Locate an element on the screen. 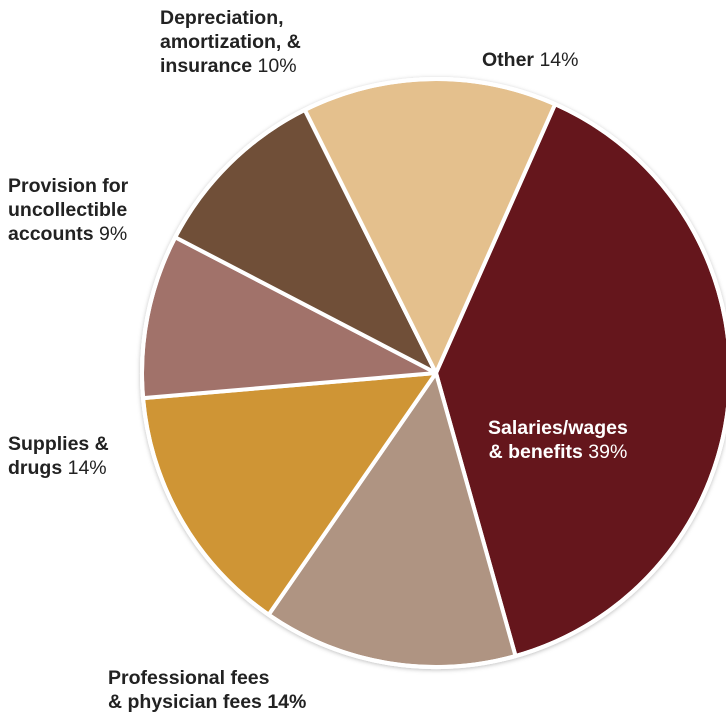 This screenshot has width=726, height=721. label-supplies: Supplies & drugs 14% is located at coordinates (58, 456).